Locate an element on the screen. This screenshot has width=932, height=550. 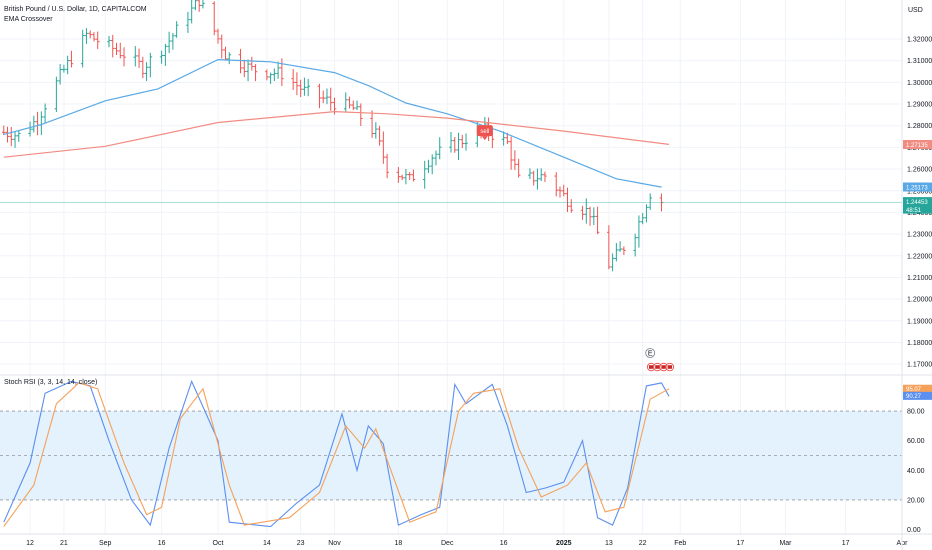
time-tick-label: Sep is located at coordinates (105, 543).